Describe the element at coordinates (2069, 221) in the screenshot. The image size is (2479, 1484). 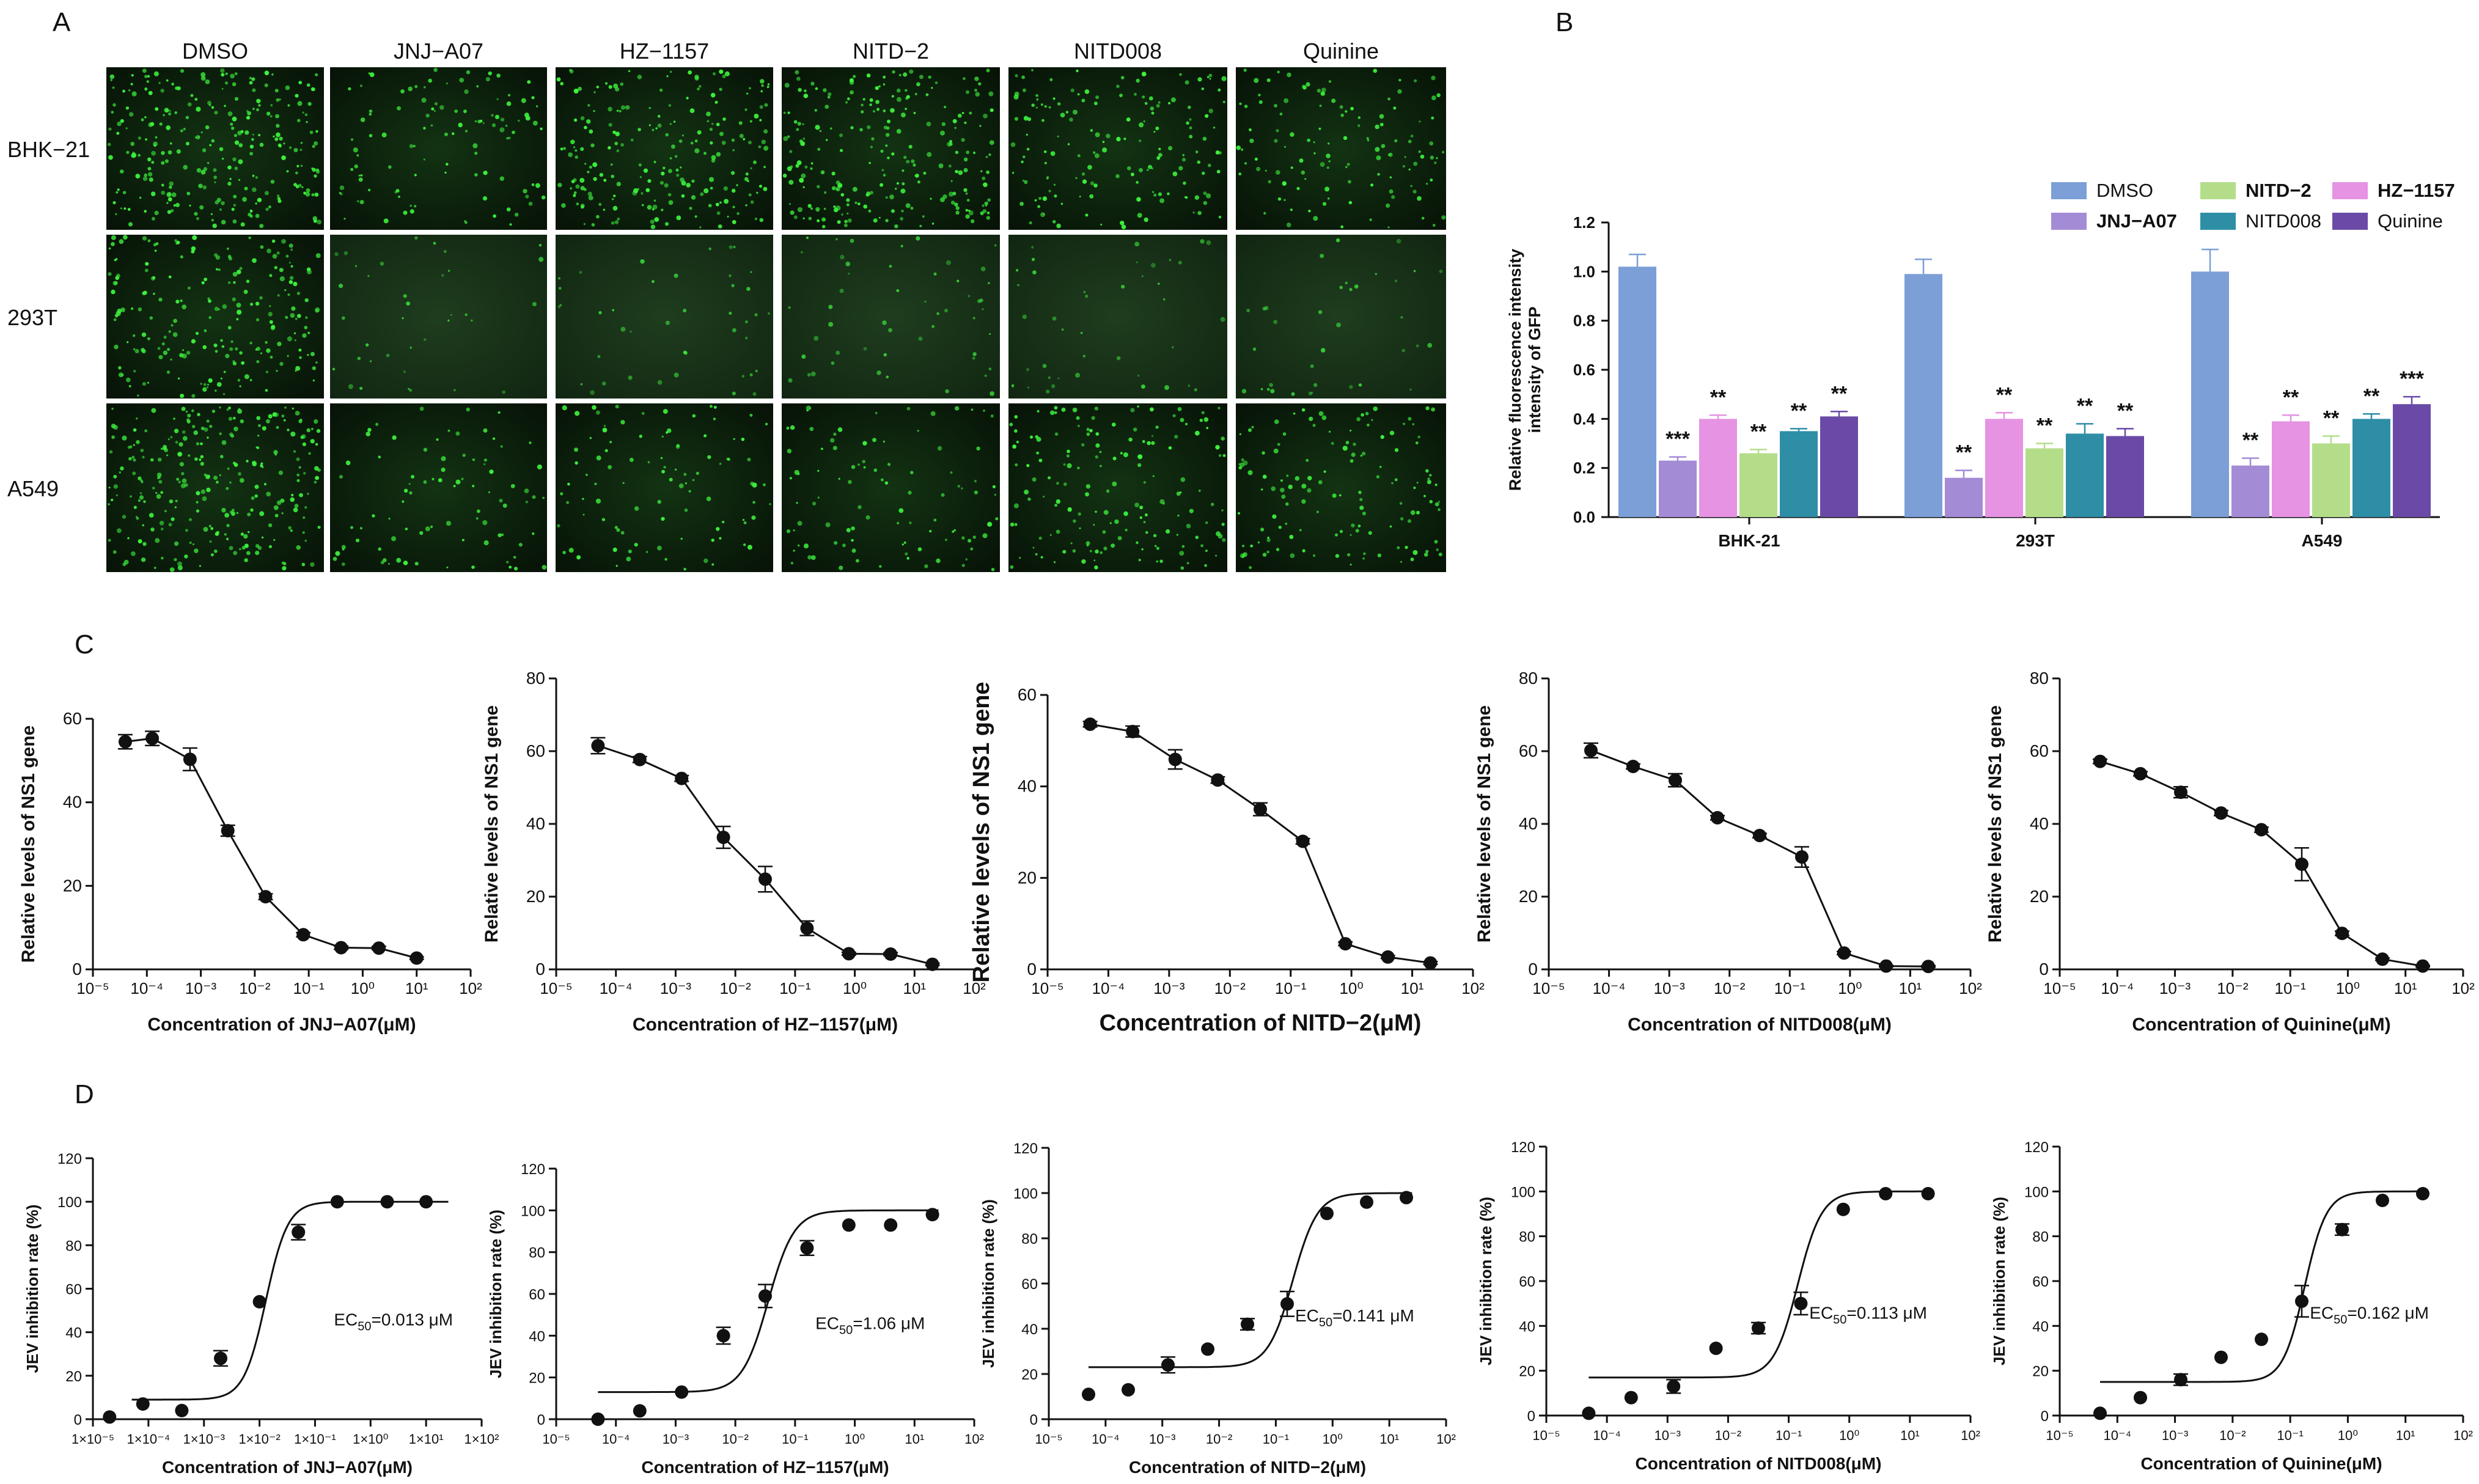
I see `legend-swatch` at that location.